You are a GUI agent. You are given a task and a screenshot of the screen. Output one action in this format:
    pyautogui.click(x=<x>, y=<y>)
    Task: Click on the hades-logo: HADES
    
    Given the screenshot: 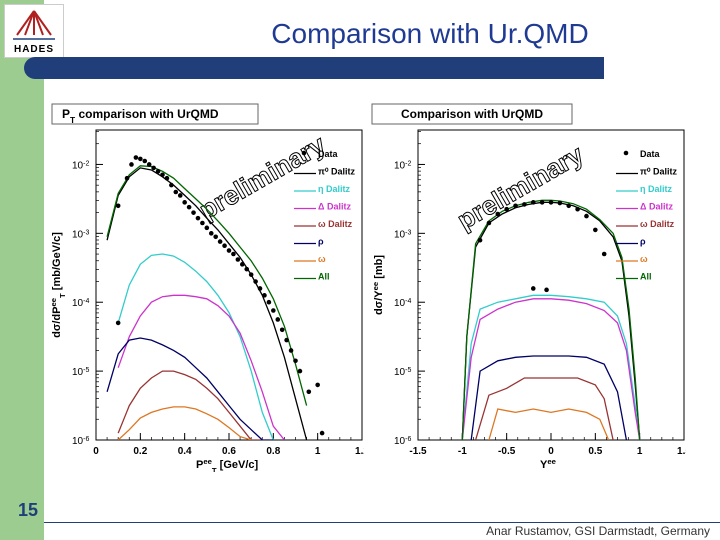 What is the action you would take?
    pyautogui.click(x=34, y=31)
    